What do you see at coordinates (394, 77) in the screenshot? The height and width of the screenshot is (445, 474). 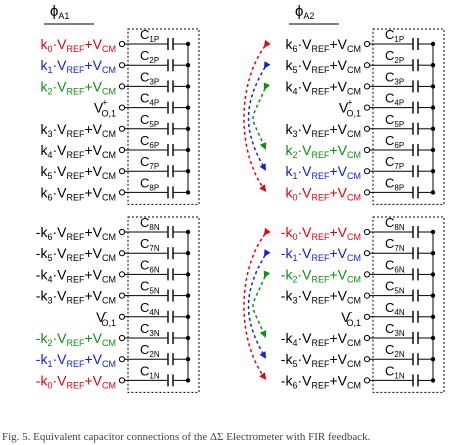 I see `capacitor-label: C3P` at bounding box center [394, 77].